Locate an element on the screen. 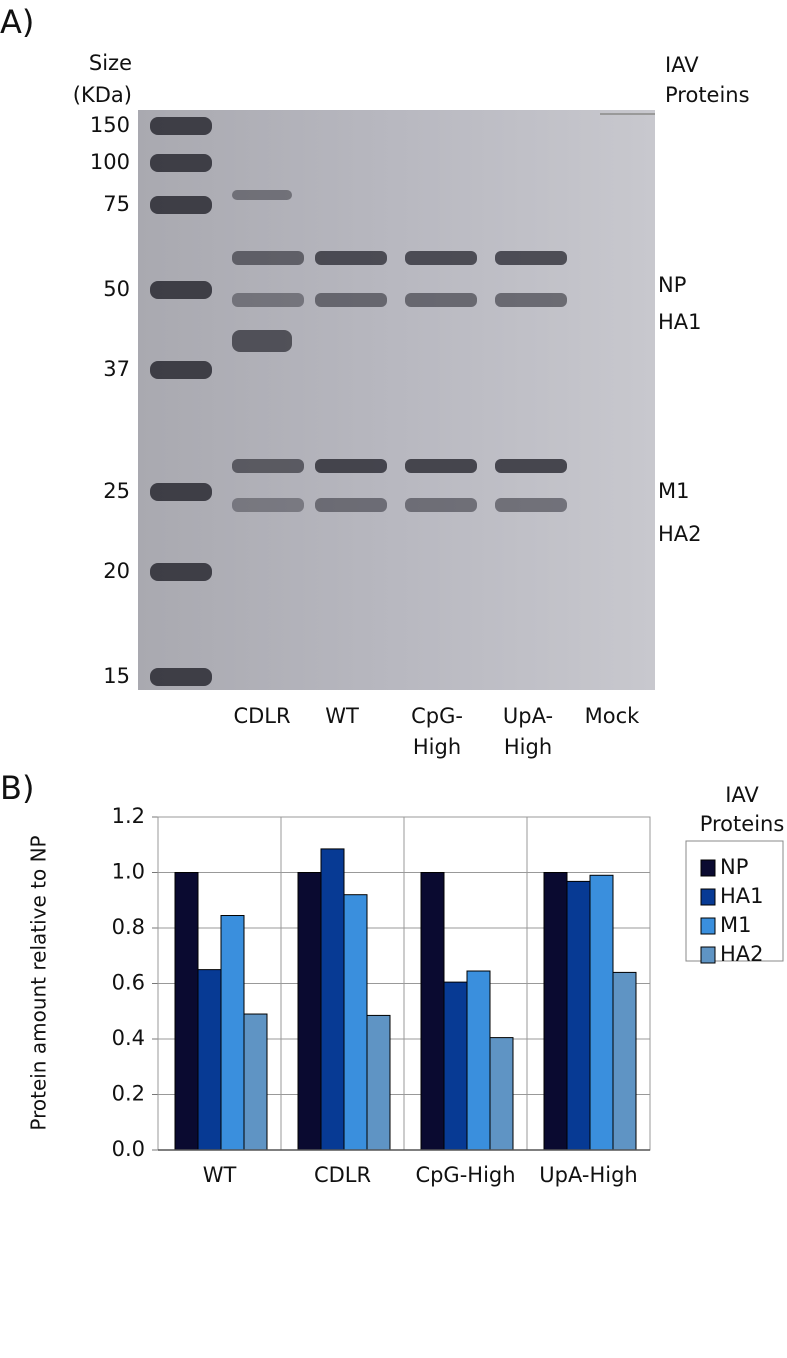  x-tick-label: CpG-High is located at coordinates (465, 1175).